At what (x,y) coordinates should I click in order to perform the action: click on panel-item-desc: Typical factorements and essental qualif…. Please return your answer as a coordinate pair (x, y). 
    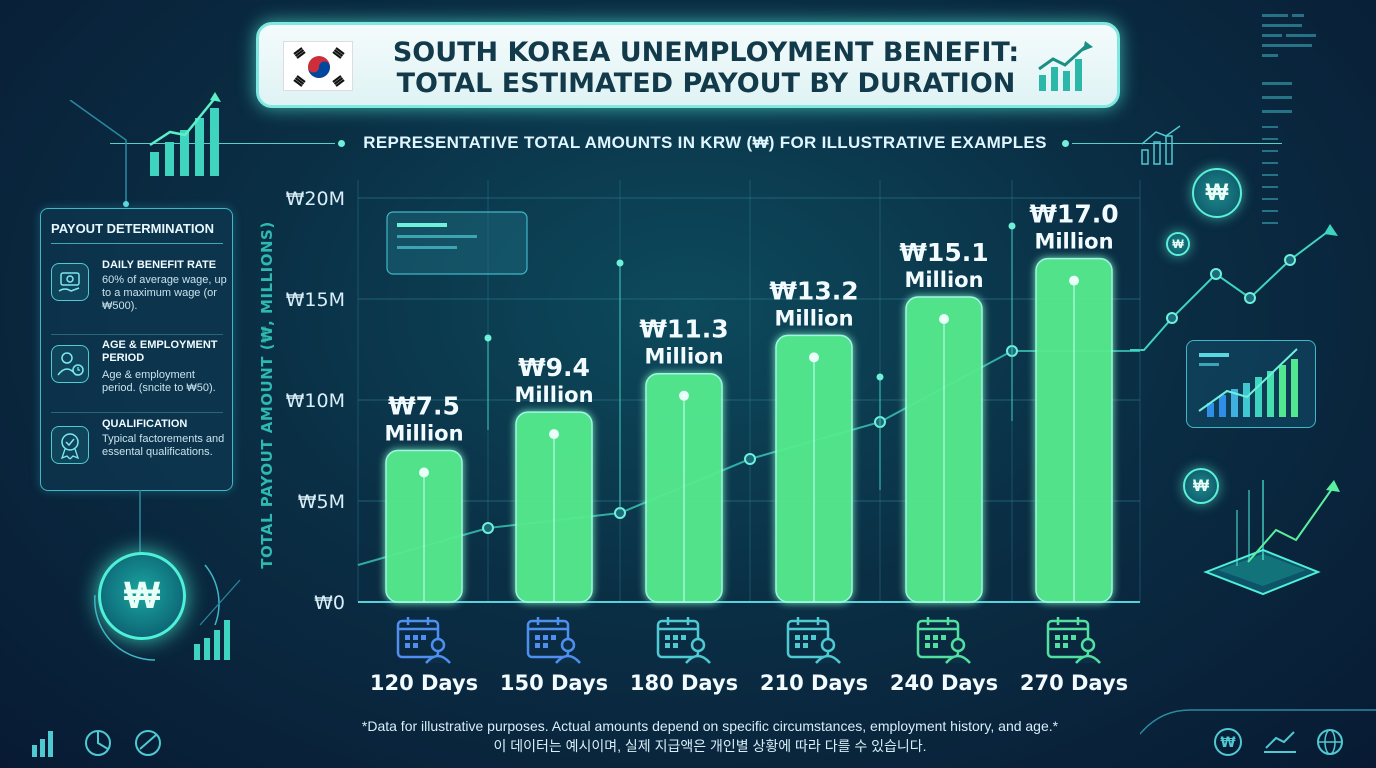
    Looking at the image, I should click on (163, 445).